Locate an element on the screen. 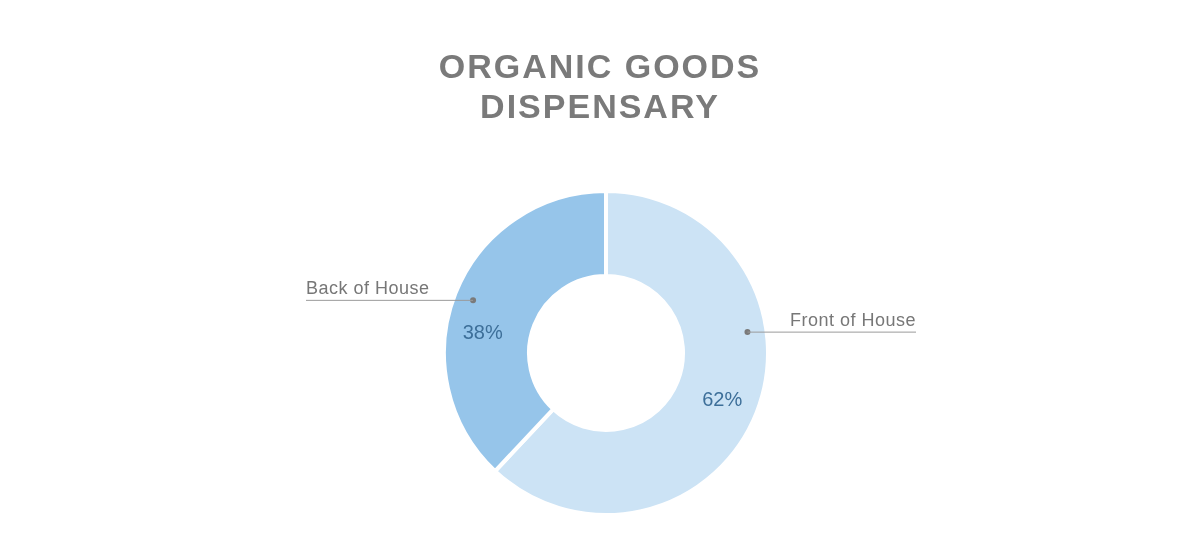 The height and width of the screenshot is (535, 1200). data-label: 62% is located at coordinates (722, 399).